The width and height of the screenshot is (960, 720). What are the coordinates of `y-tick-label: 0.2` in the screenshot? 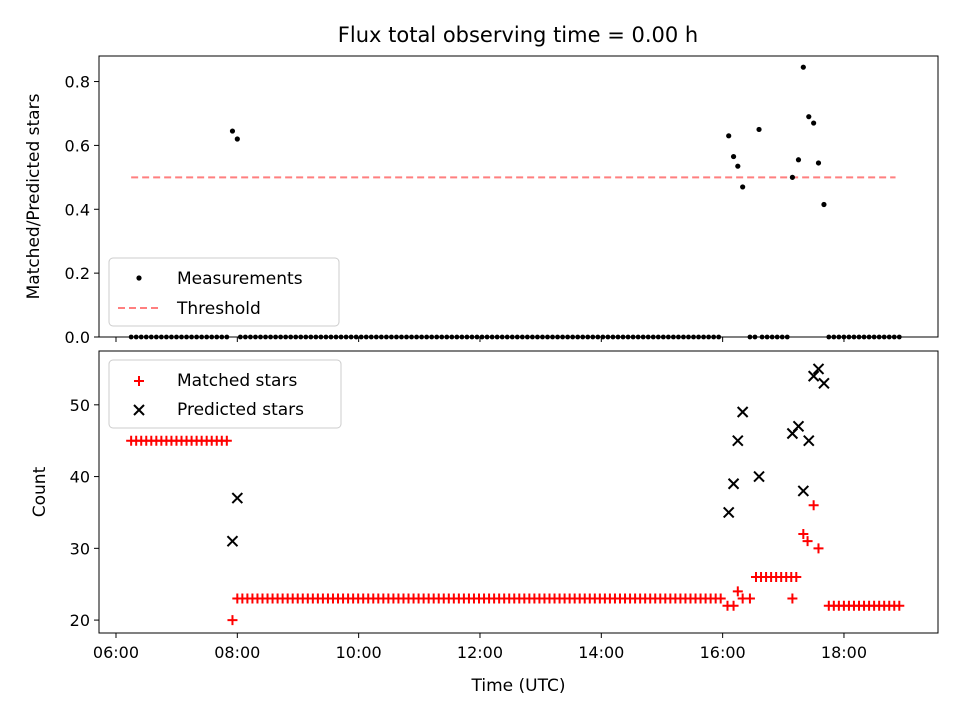 It's located at (77, 273).